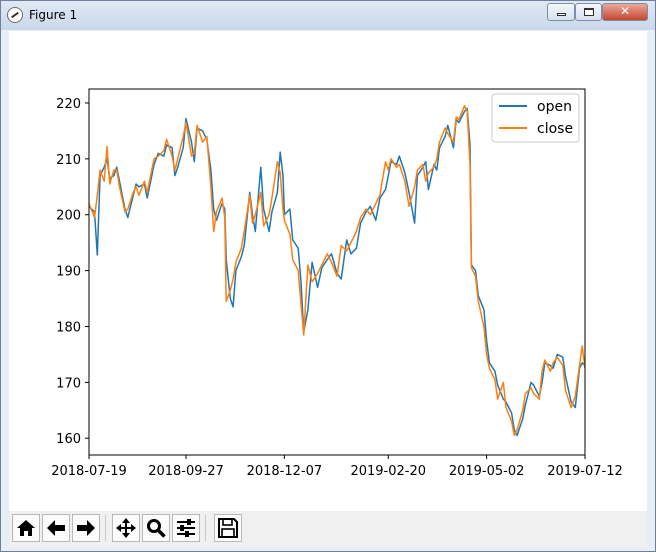 This screenshot has width=656, height=552. I want to click on floppy-disk-icon, so click(228, 528).